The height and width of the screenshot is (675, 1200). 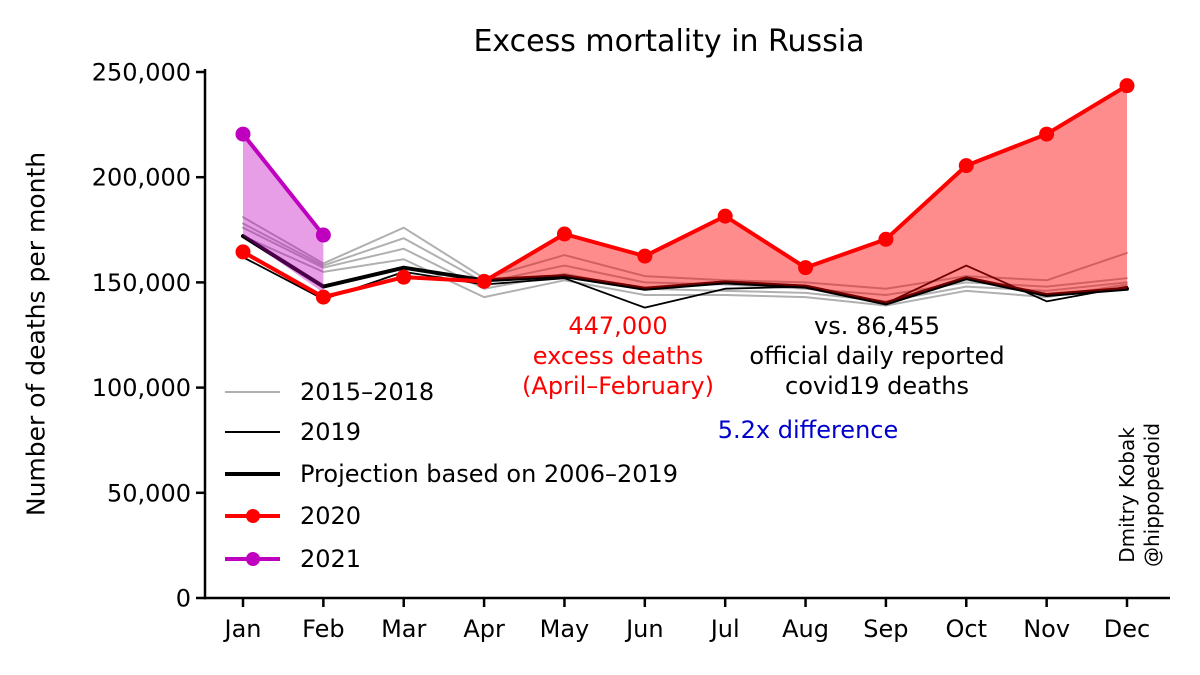 I want to click on annotation-excess-line-2: excess deaths, so click(x=618, y=356).